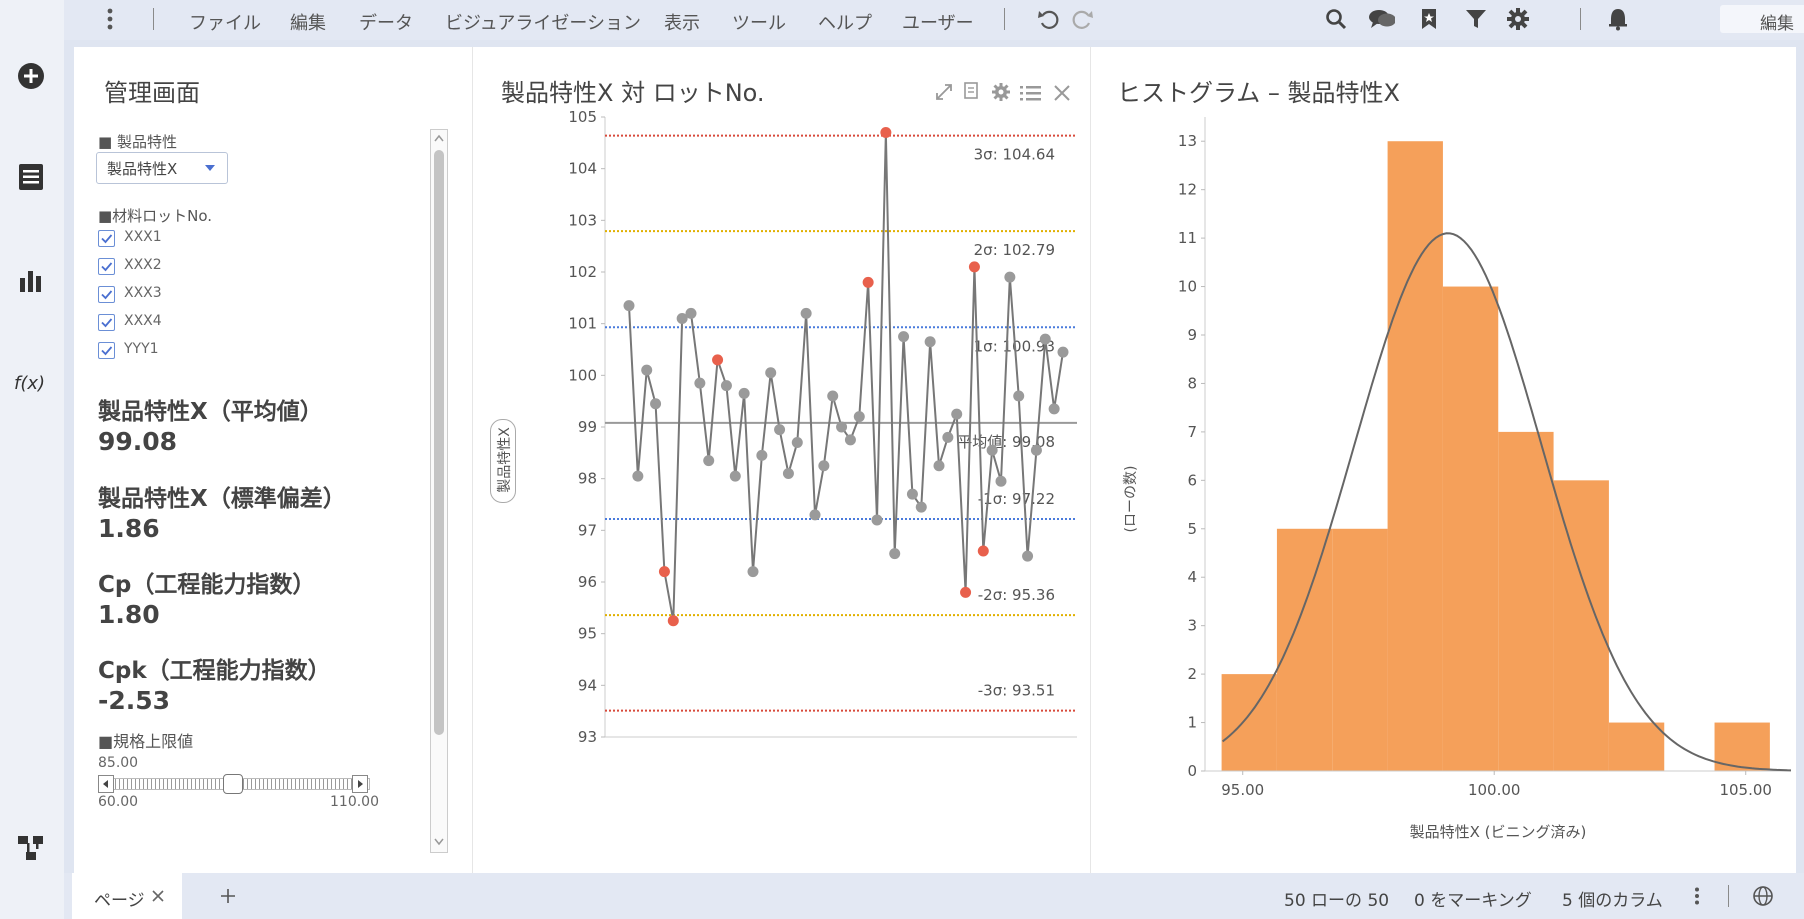  I want to click on kpi-cp-label: Cp（工程能力指数）, so click(207, 585).